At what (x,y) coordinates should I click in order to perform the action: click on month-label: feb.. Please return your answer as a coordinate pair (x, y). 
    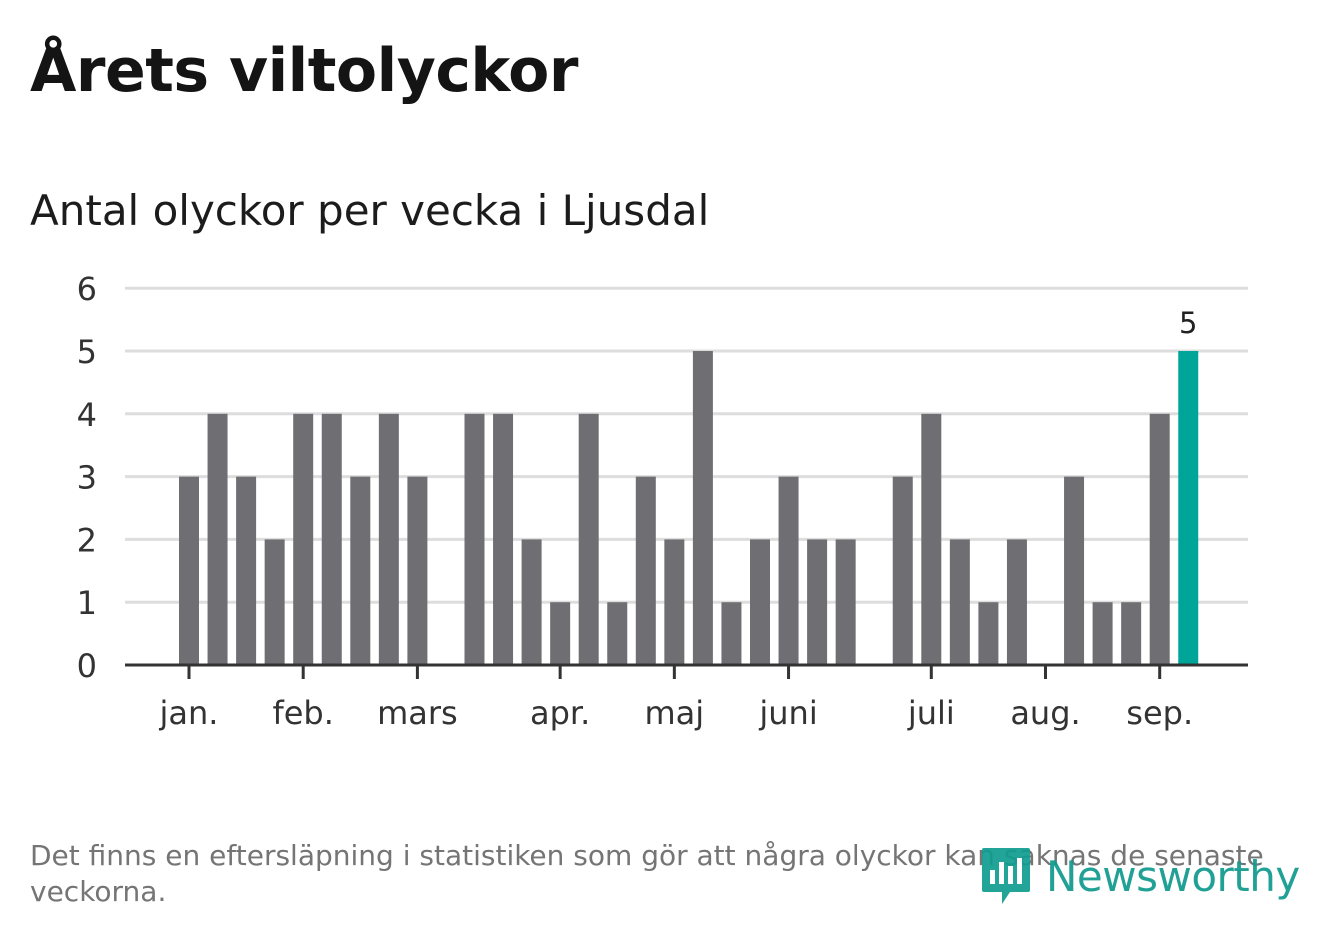
    Looking at the image, I should click on (302, 713).